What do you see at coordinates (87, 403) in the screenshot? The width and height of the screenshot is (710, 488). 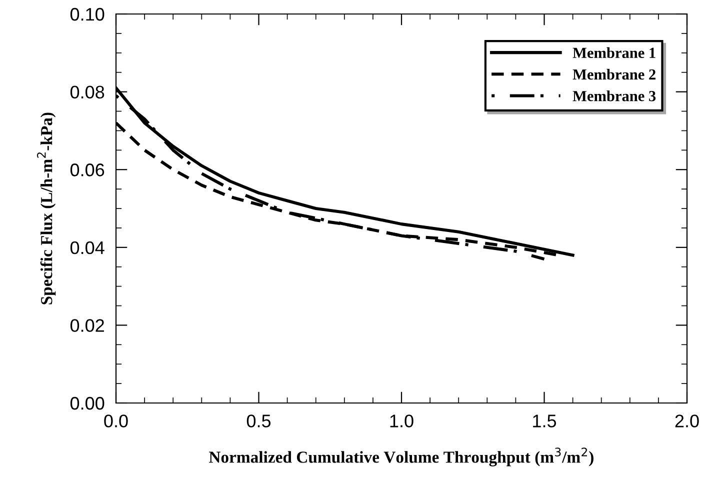 I see `y-tick-label: 0.00` at bounding box center [87, 403].